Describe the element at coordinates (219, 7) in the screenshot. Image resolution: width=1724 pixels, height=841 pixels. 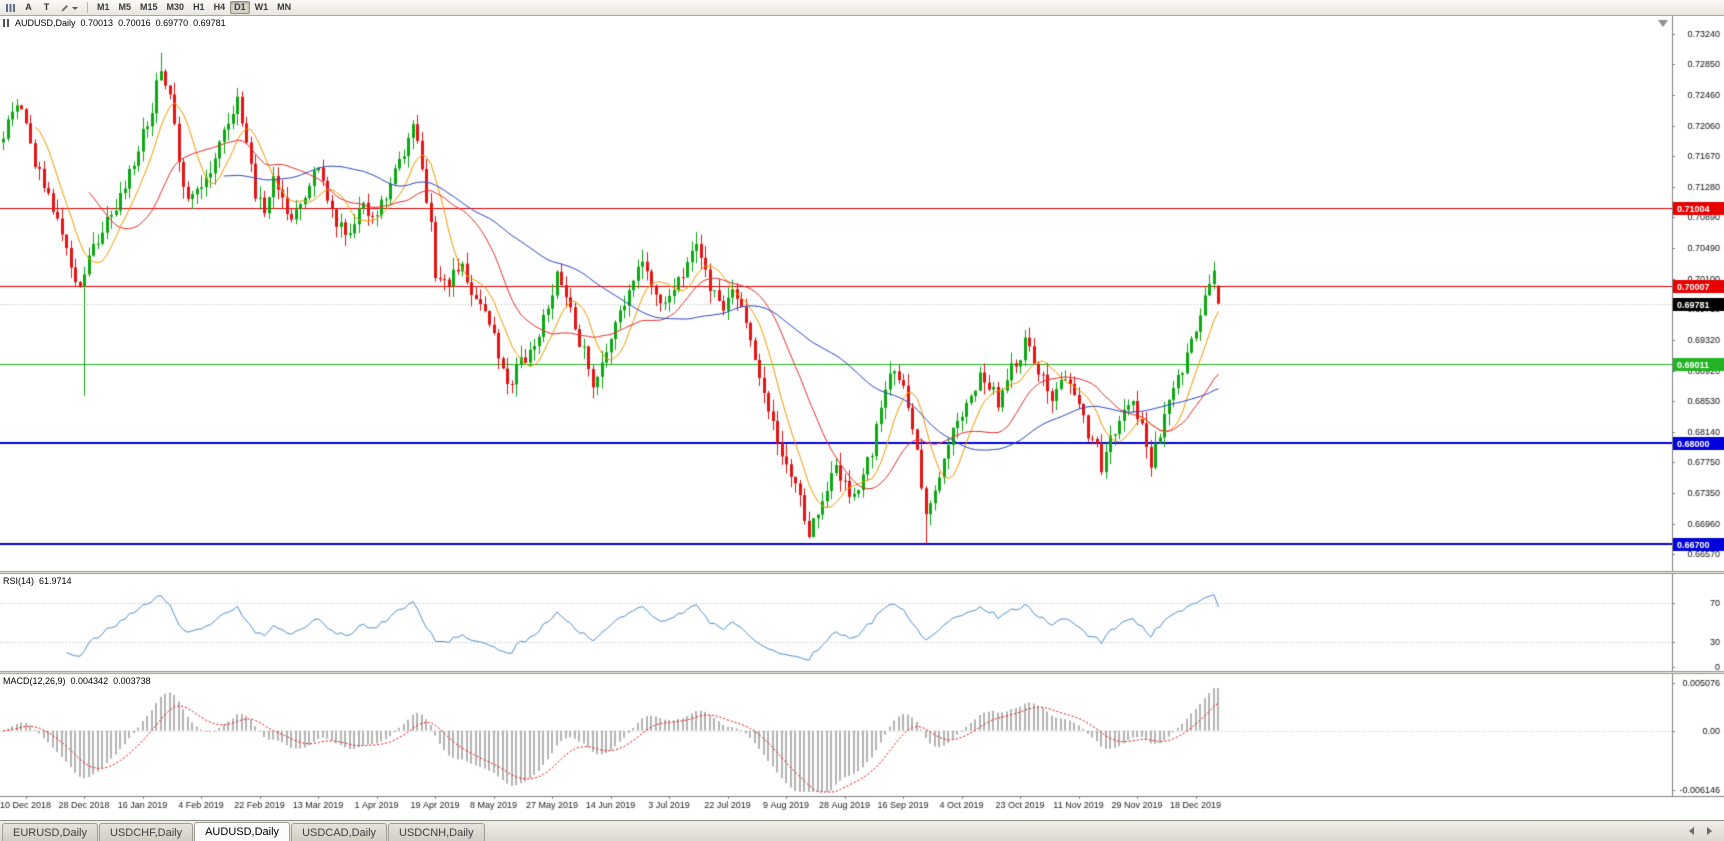
I see `timeframe-h4-button: H4` at that location.